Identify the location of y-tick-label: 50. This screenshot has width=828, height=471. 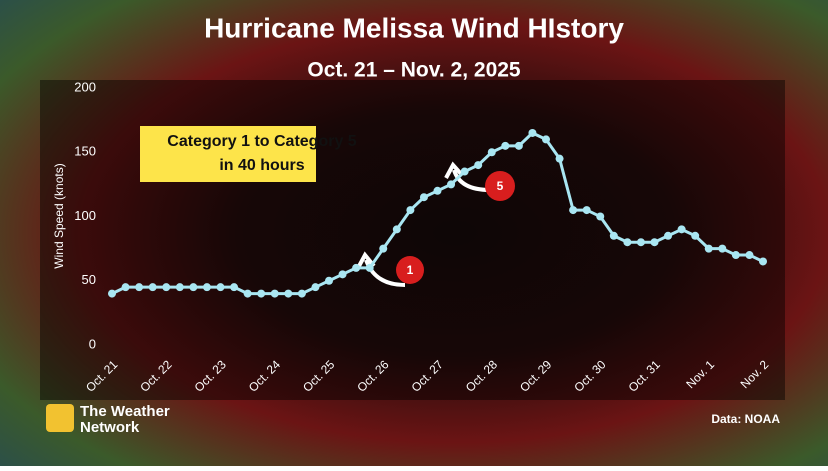
(89, 279).